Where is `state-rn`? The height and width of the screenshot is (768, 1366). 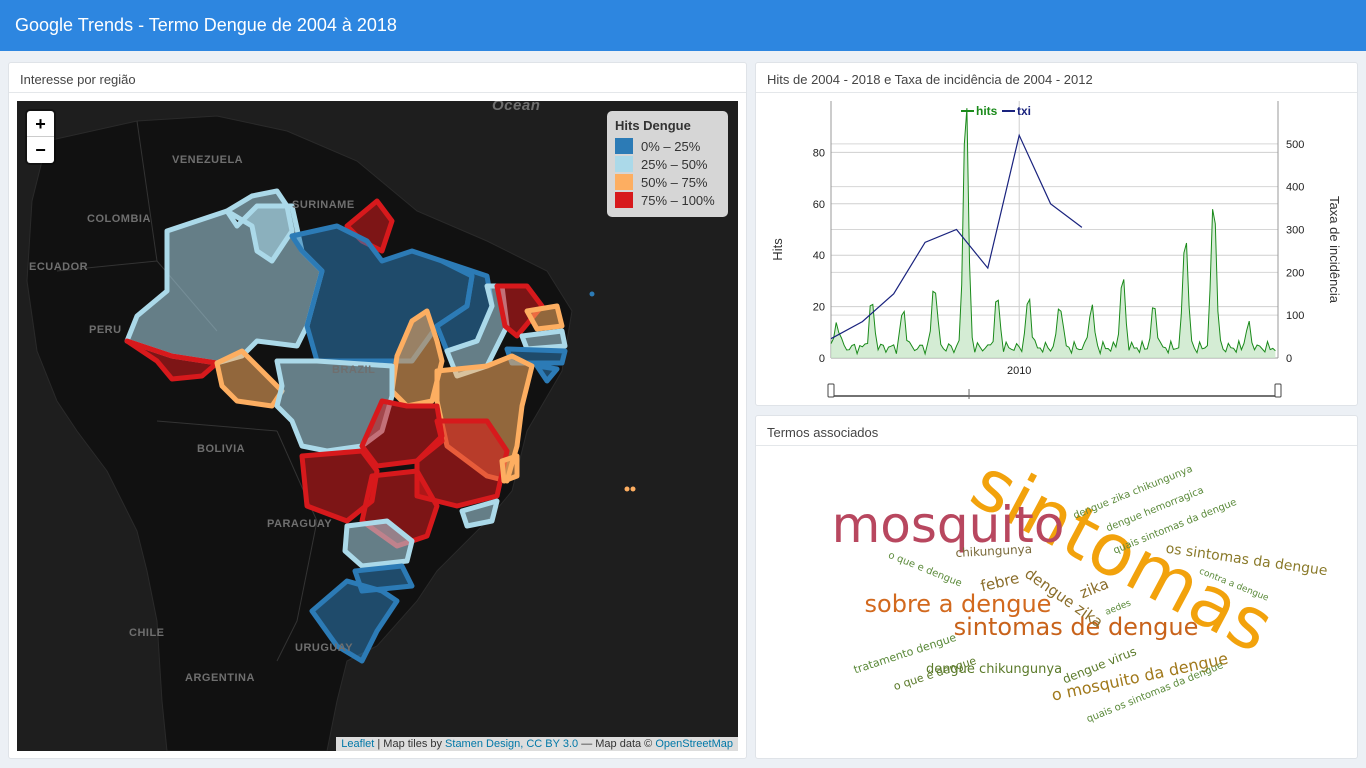 state-rn is located at coordinates (544, 317).